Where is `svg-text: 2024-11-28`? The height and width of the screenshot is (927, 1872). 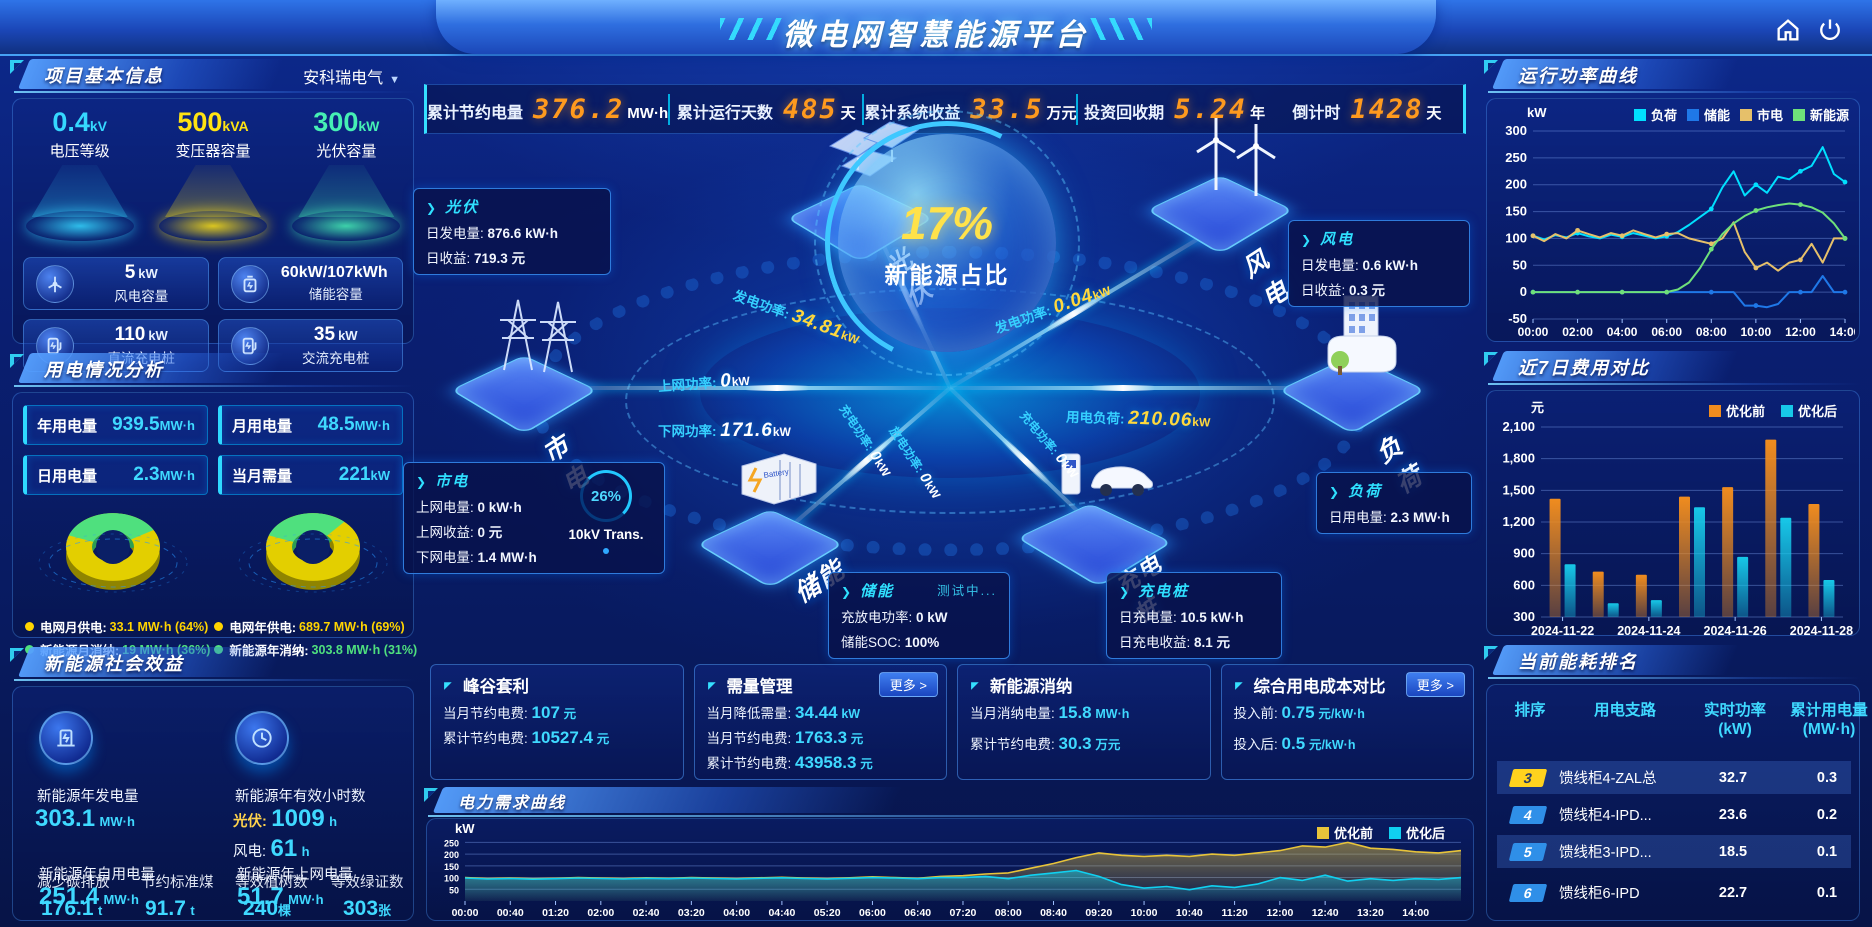
svg-text: 2024-11-28 is located at coordinates (1821, 631).